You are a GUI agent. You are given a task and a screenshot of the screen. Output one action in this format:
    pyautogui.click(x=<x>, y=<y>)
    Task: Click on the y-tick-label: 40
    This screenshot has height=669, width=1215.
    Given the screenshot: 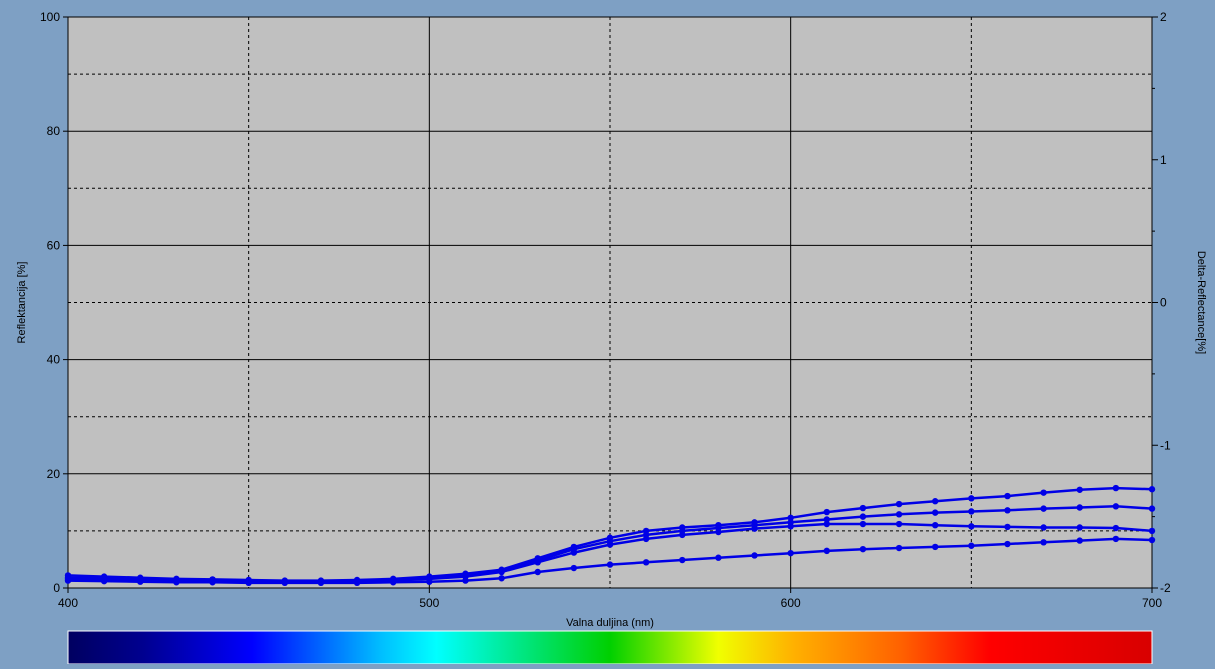 What is the action you would take?
    pyautogui.click(x=54, y=360)
    